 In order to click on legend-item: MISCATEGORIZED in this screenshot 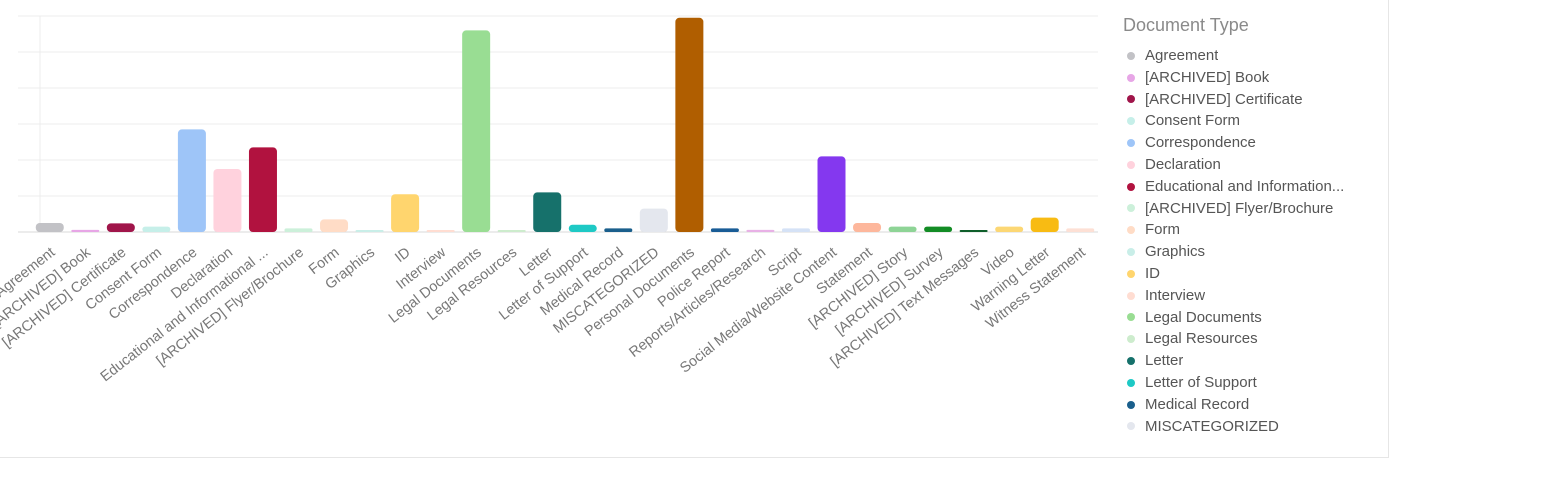, I will do `click(1253, 427)`.